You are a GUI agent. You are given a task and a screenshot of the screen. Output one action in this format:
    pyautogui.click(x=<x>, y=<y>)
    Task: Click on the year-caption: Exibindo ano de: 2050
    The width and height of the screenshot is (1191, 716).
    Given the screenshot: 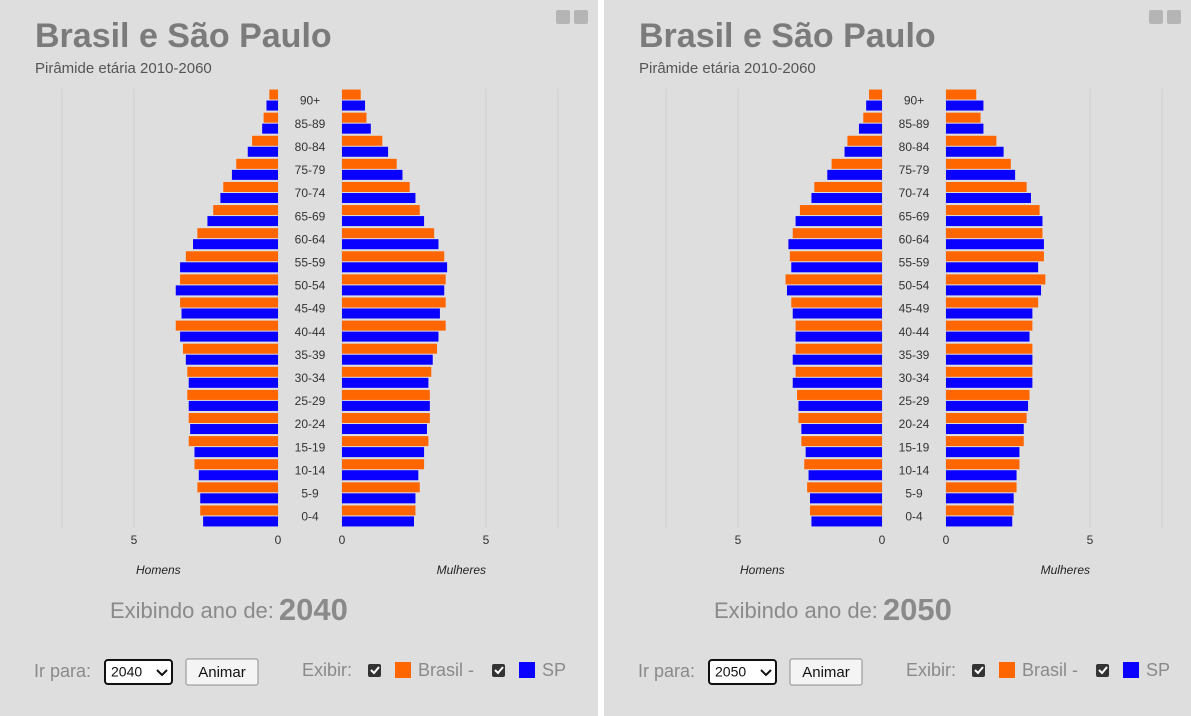 What is the action you would take?
    pyautogui.click(x=833, y=609)
    